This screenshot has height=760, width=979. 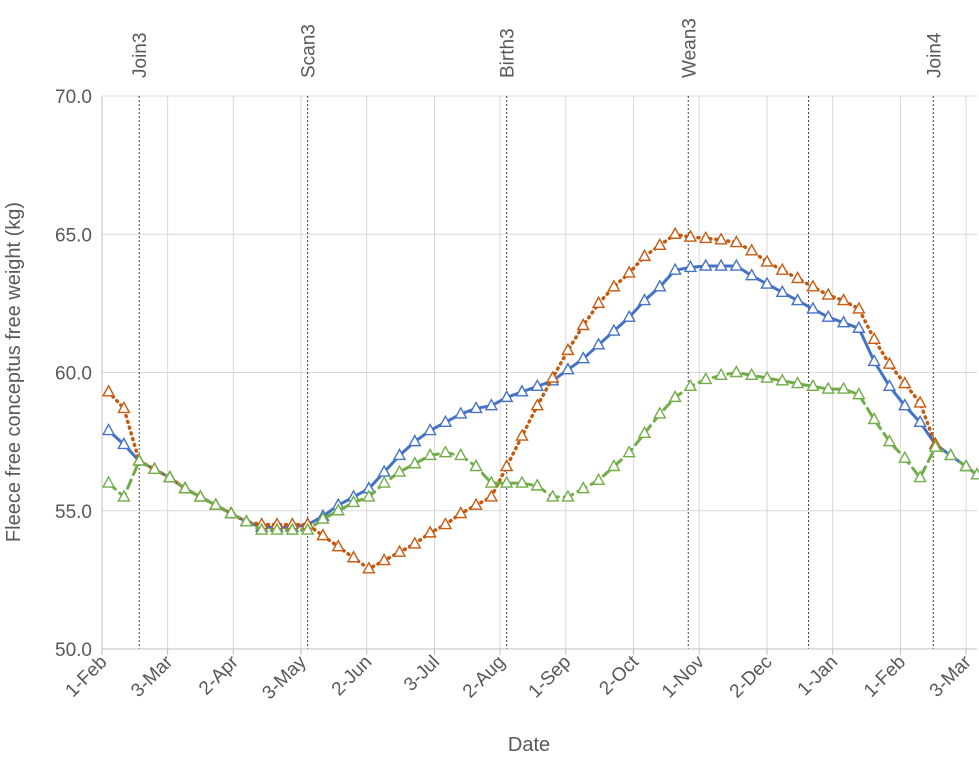 I want to click on y-tick-label: 65.0, so click(x=73, y=235).